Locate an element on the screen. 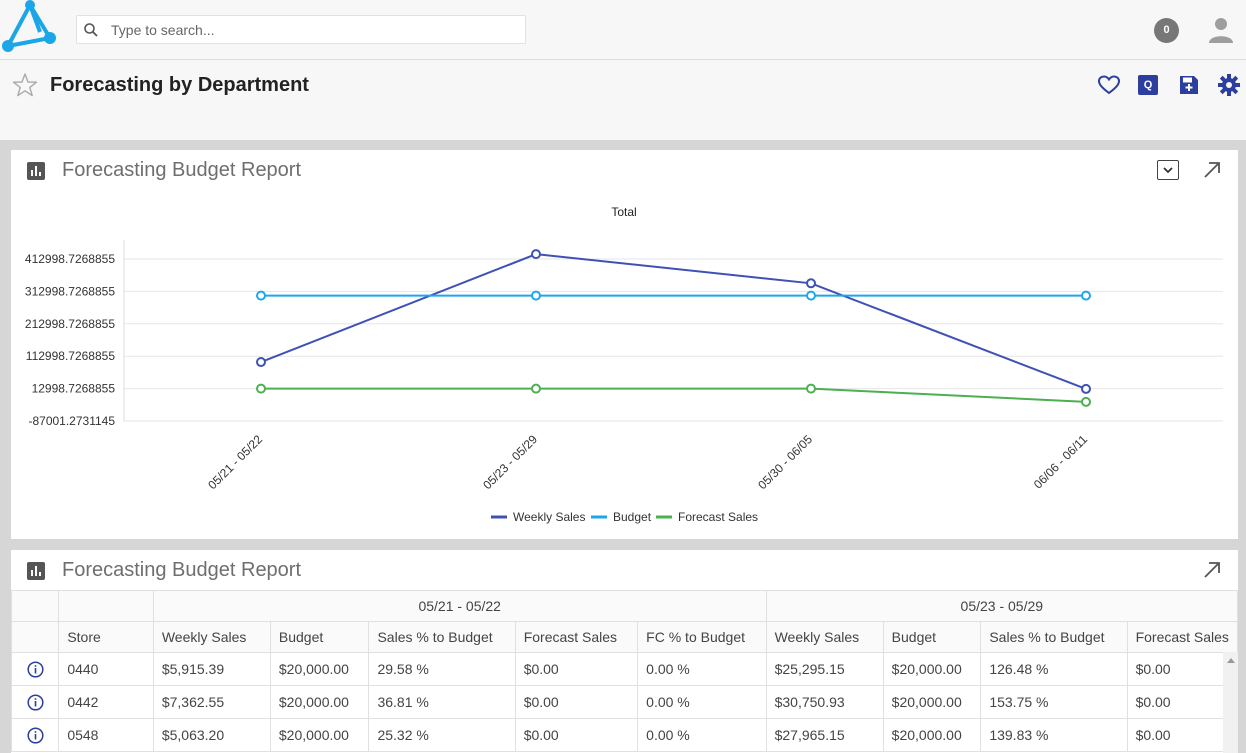 The image size is (1246, 753). x-tick-label: 05/23 - 05/29 is located at coordinates (510, 462).